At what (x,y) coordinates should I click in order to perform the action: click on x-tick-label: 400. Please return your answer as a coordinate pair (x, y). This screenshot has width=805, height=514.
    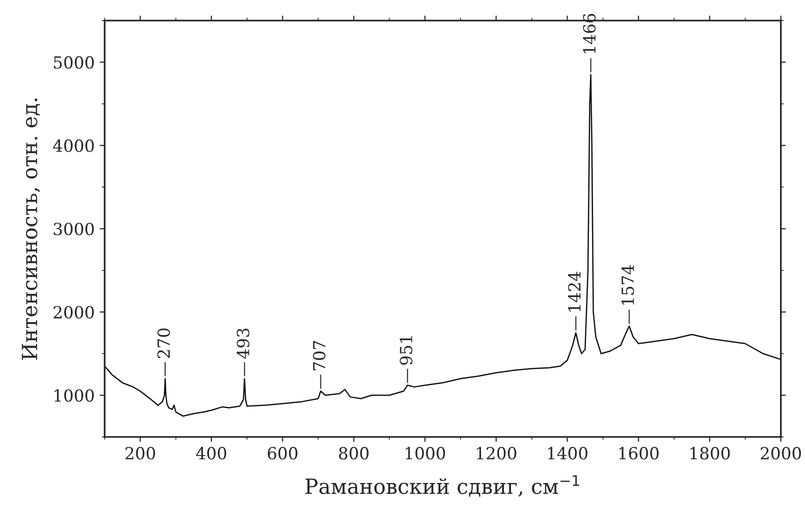
    Looking at the image, I should click on (211, 453).